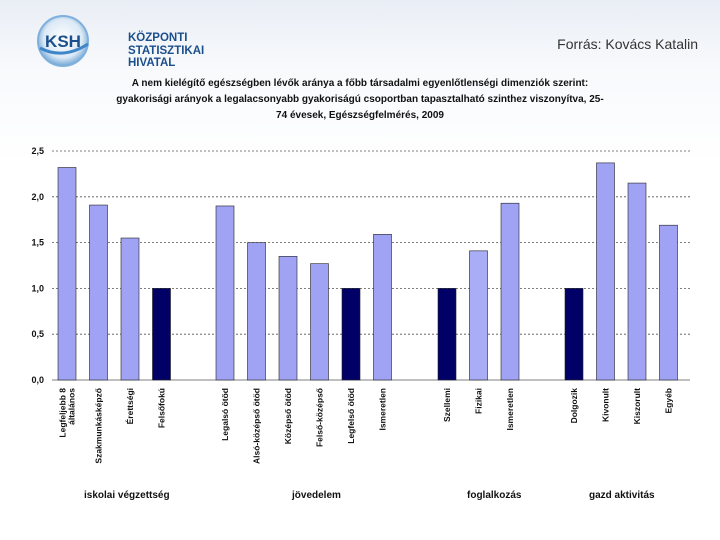 The image size is (720, 540). Describe the element at coordinates (37, 243) in the screenshot. I see `y-tick-label: 1,5` at that location.